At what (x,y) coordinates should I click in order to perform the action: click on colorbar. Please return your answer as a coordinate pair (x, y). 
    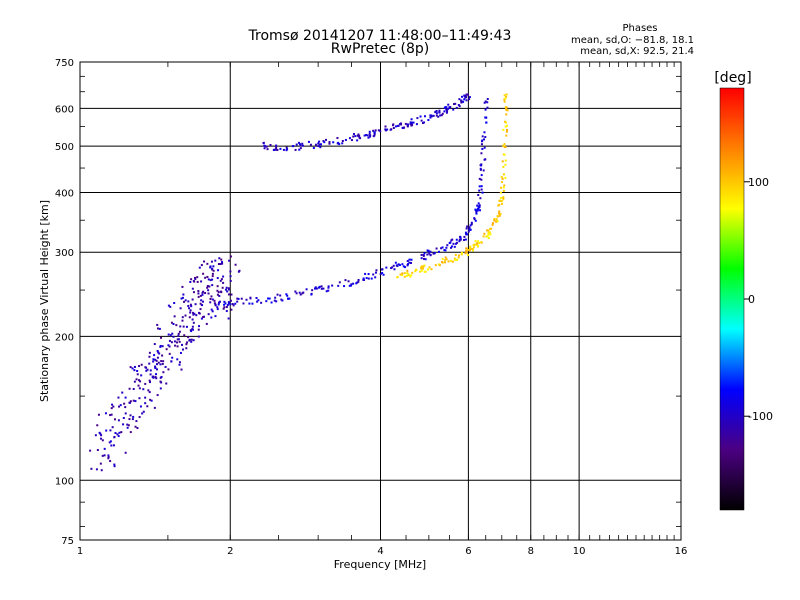
    Looking at the image, I should click on (732, 299).